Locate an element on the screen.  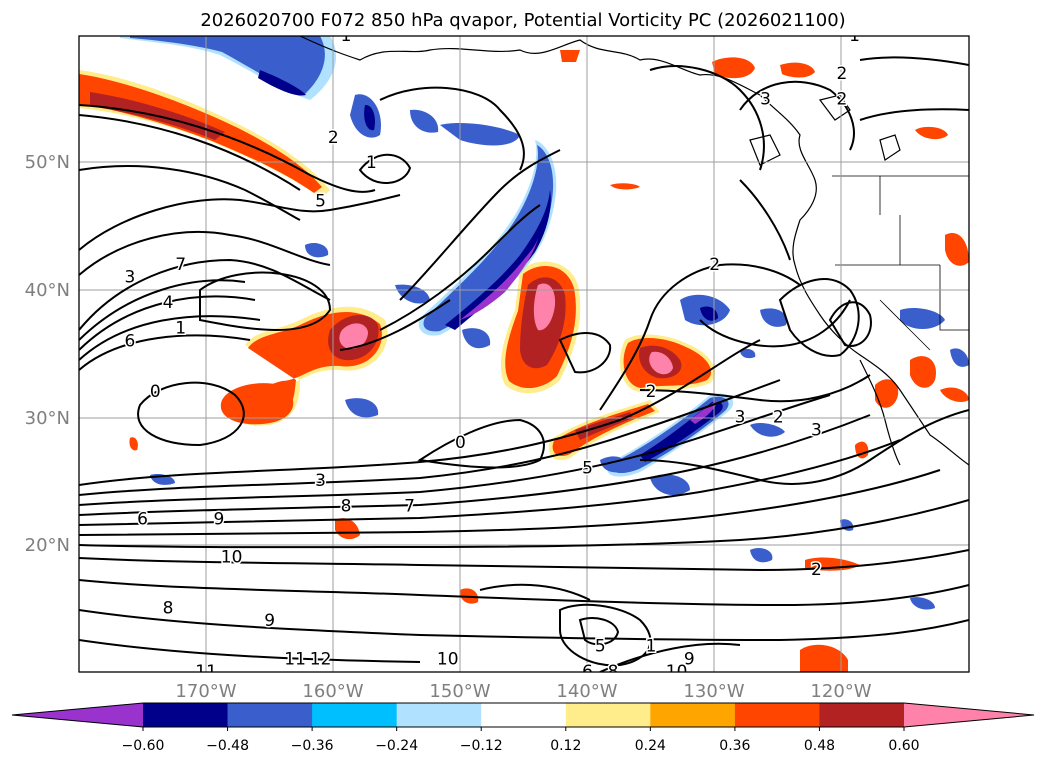
colorbar-tick-label: −0.12 is located at coordinates (481, 746).